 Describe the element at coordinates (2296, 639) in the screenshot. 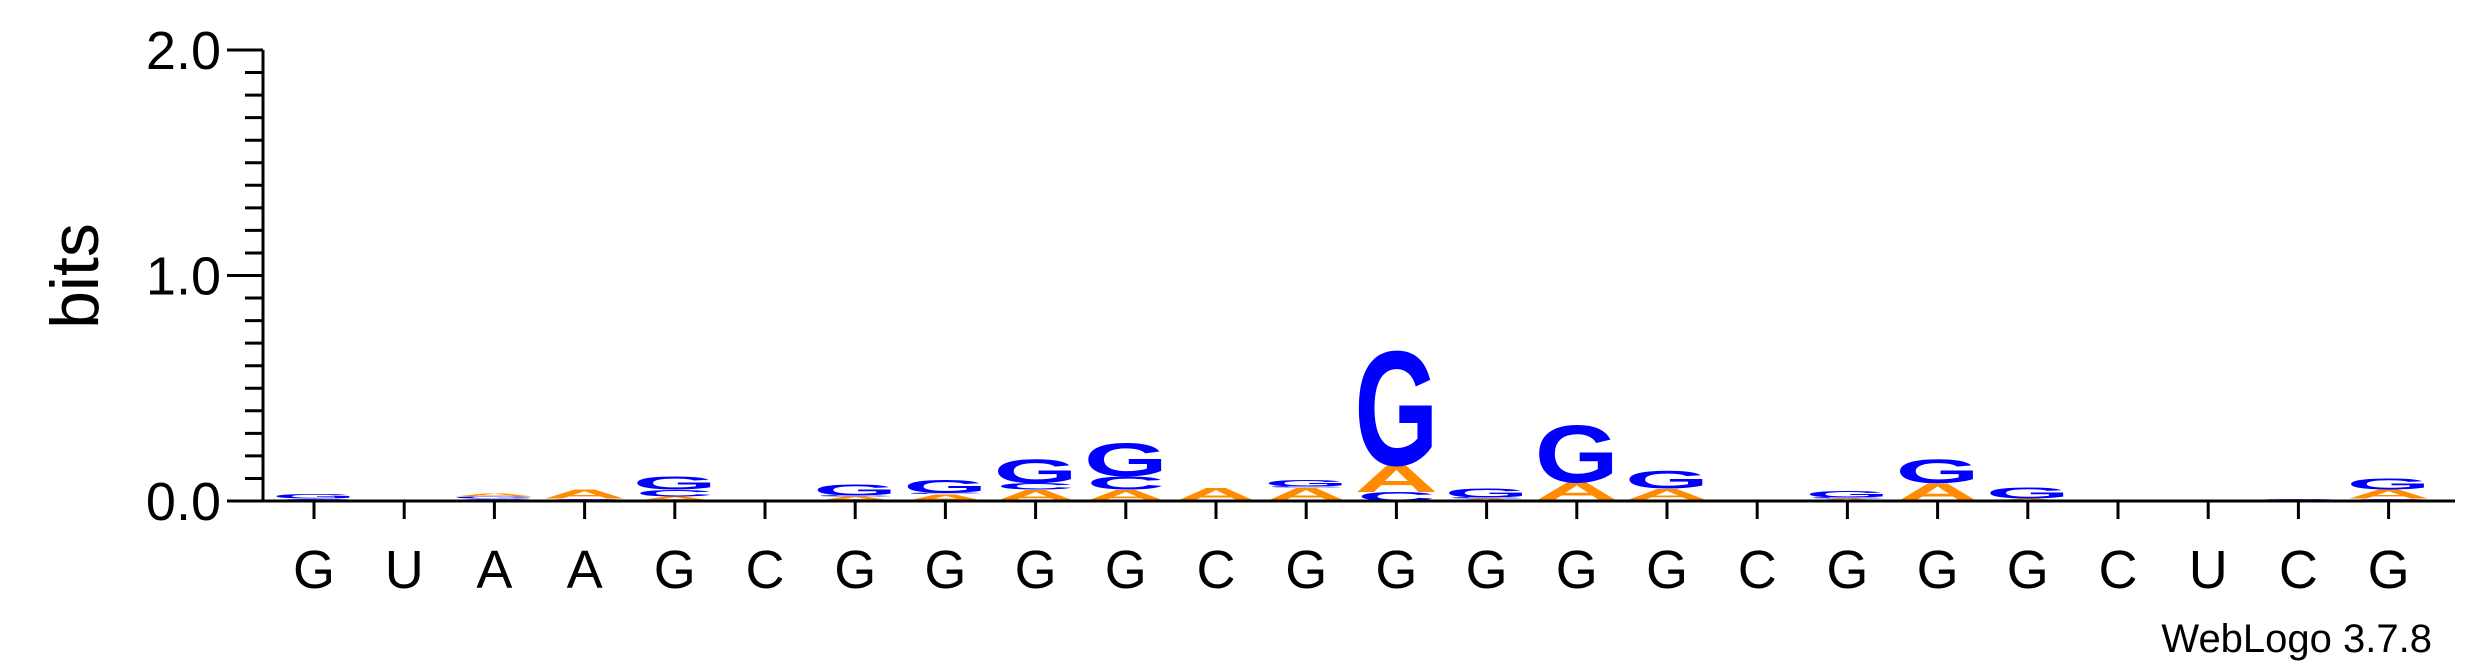

I see `weblogo-credit: WebLogo 3.7.8` at that location.